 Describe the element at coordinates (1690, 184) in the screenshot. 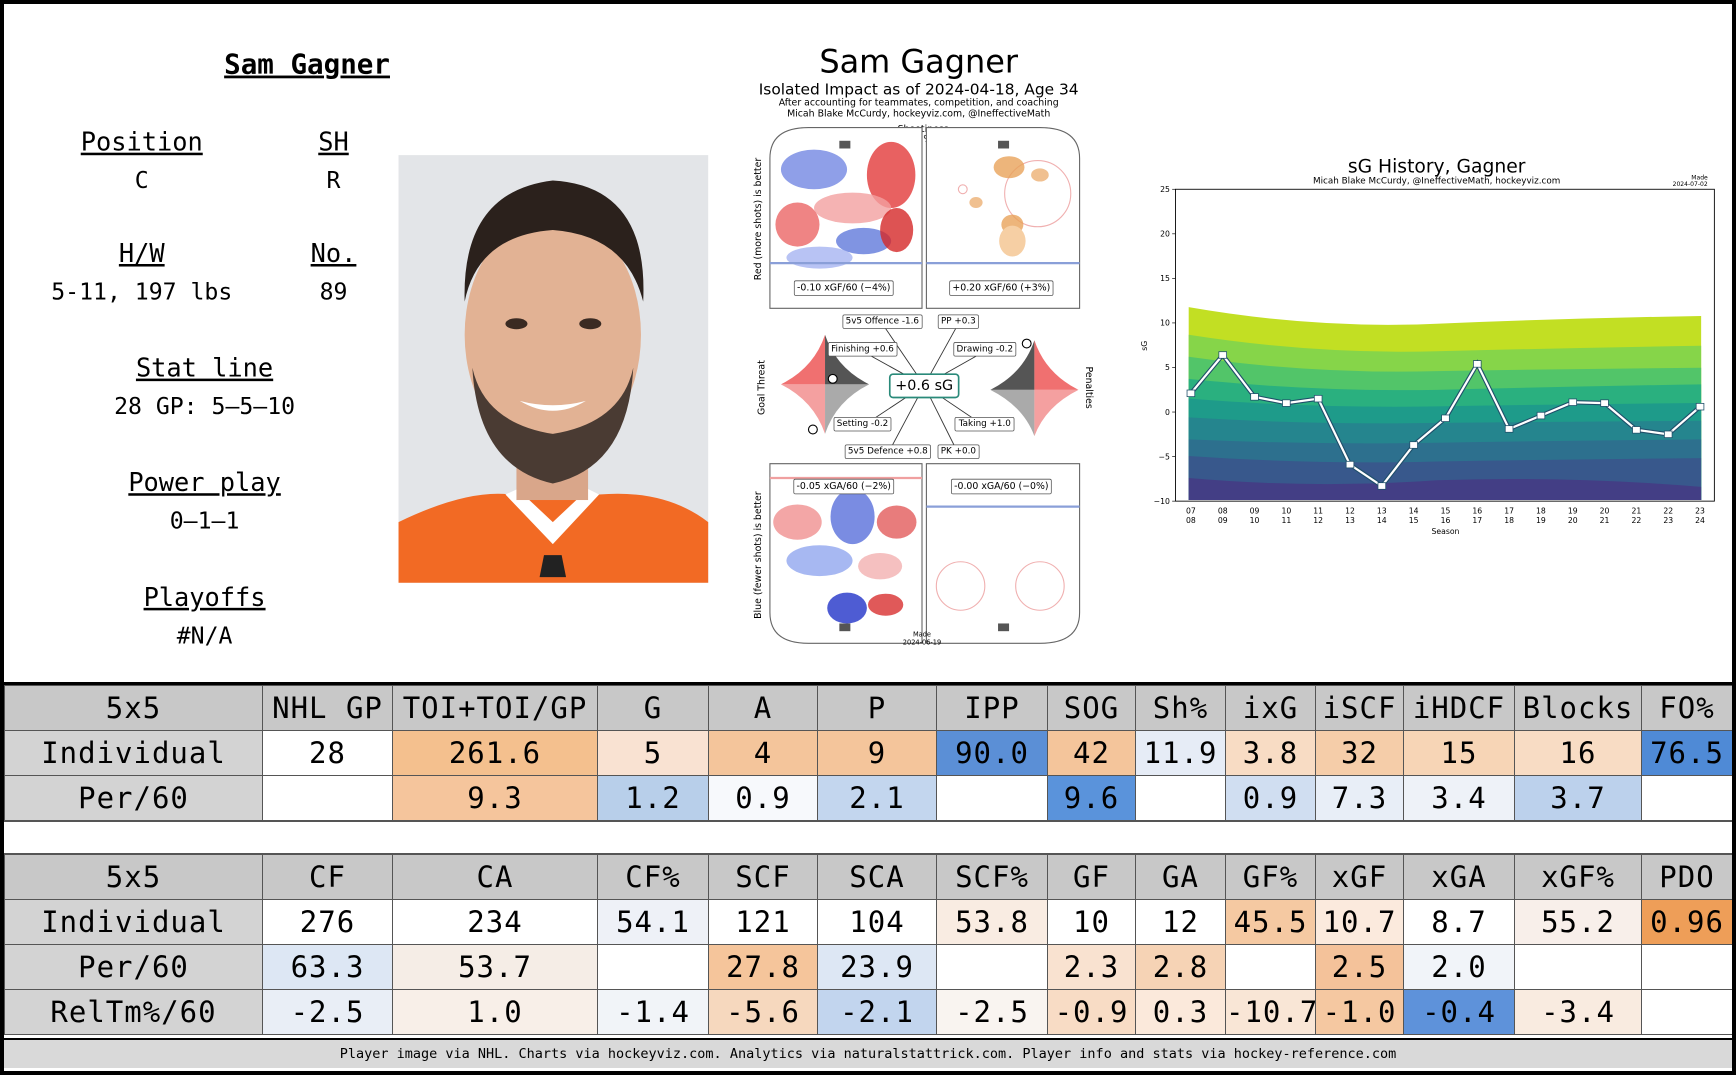

I see `made-date: 2024-07-02` at that location.